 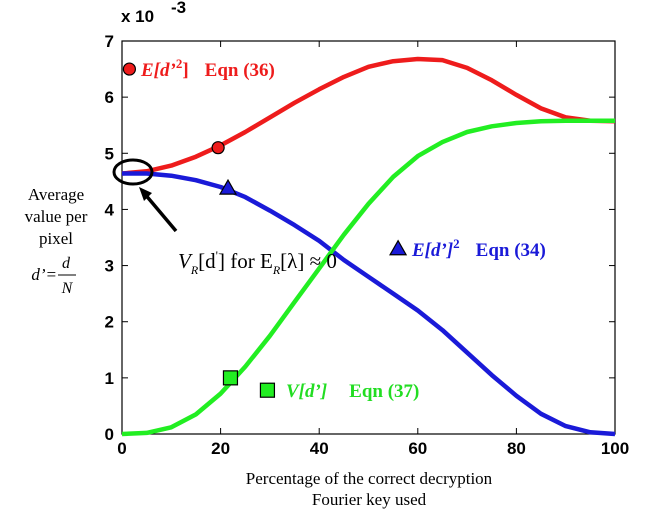 What do you see at coordinates (516, 448) in the screenshot?
I see `x-tick-label: 80` at bounding box center [516, 448].